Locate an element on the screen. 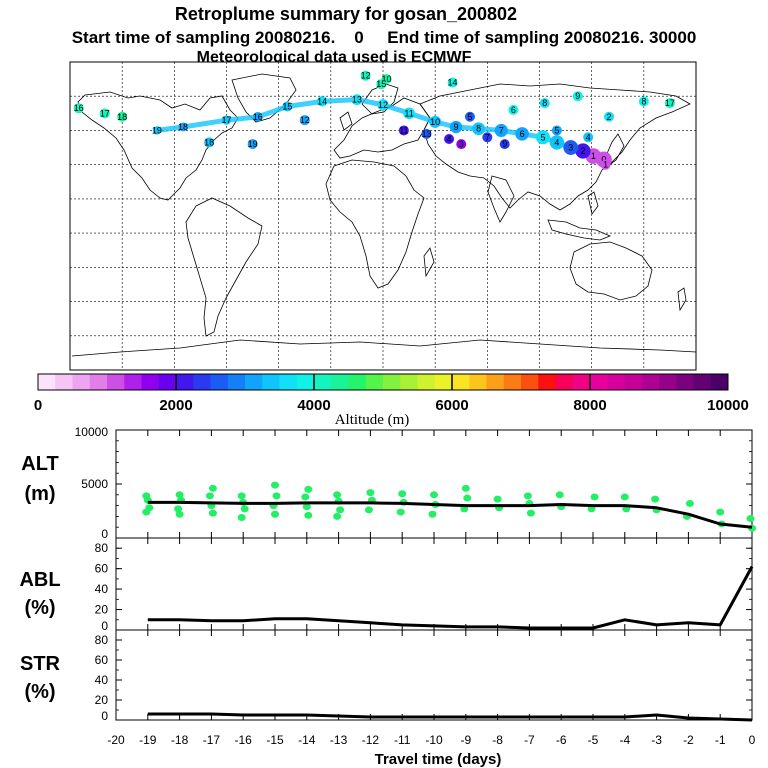 The image size is (768, 768). plume-marker-label: 6 is located at coordinates (522, 134).